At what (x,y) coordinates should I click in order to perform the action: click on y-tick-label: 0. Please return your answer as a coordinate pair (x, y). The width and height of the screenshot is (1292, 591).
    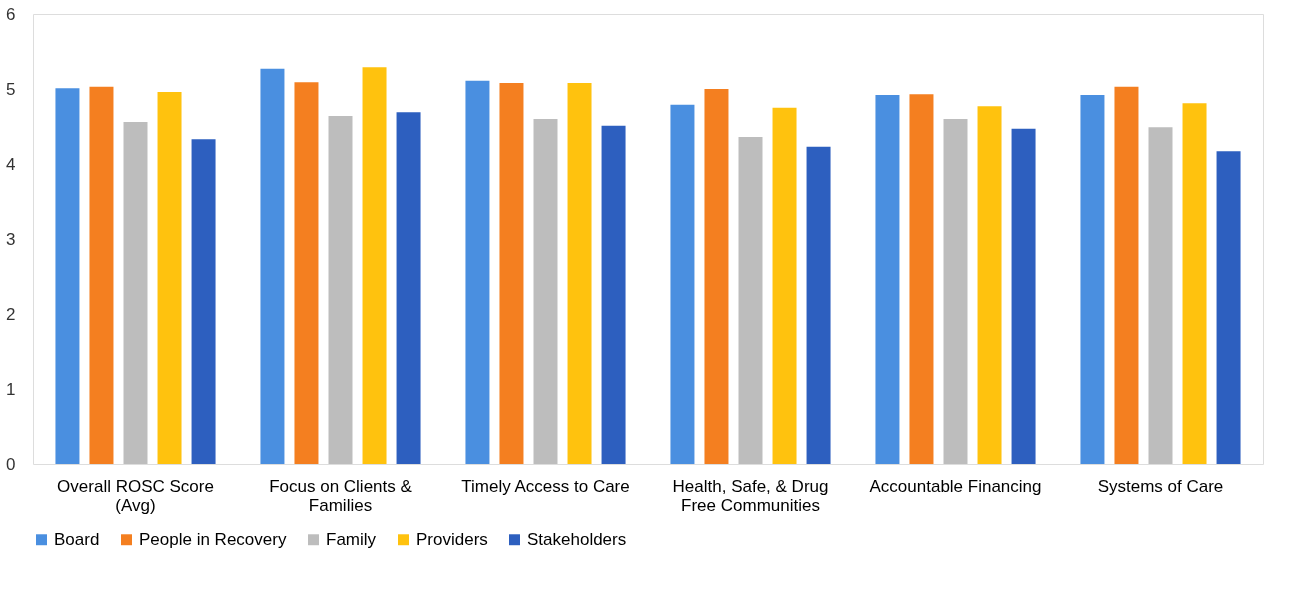
    Looking at the image, I should click on (11, 464).